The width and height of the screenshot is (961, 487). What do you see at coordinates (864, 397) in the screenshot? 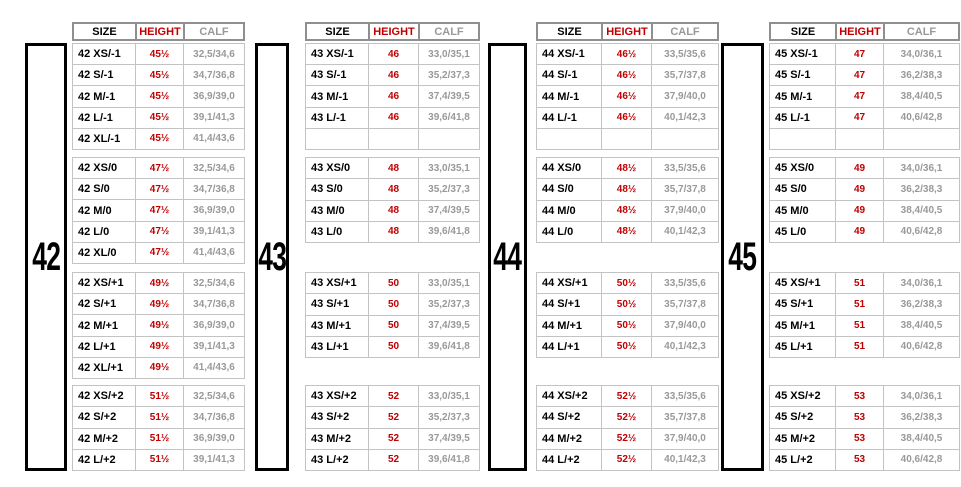
I see `table-row: 45 XS/+2 53 34,0/36,1` at bounding box center [864, 397].